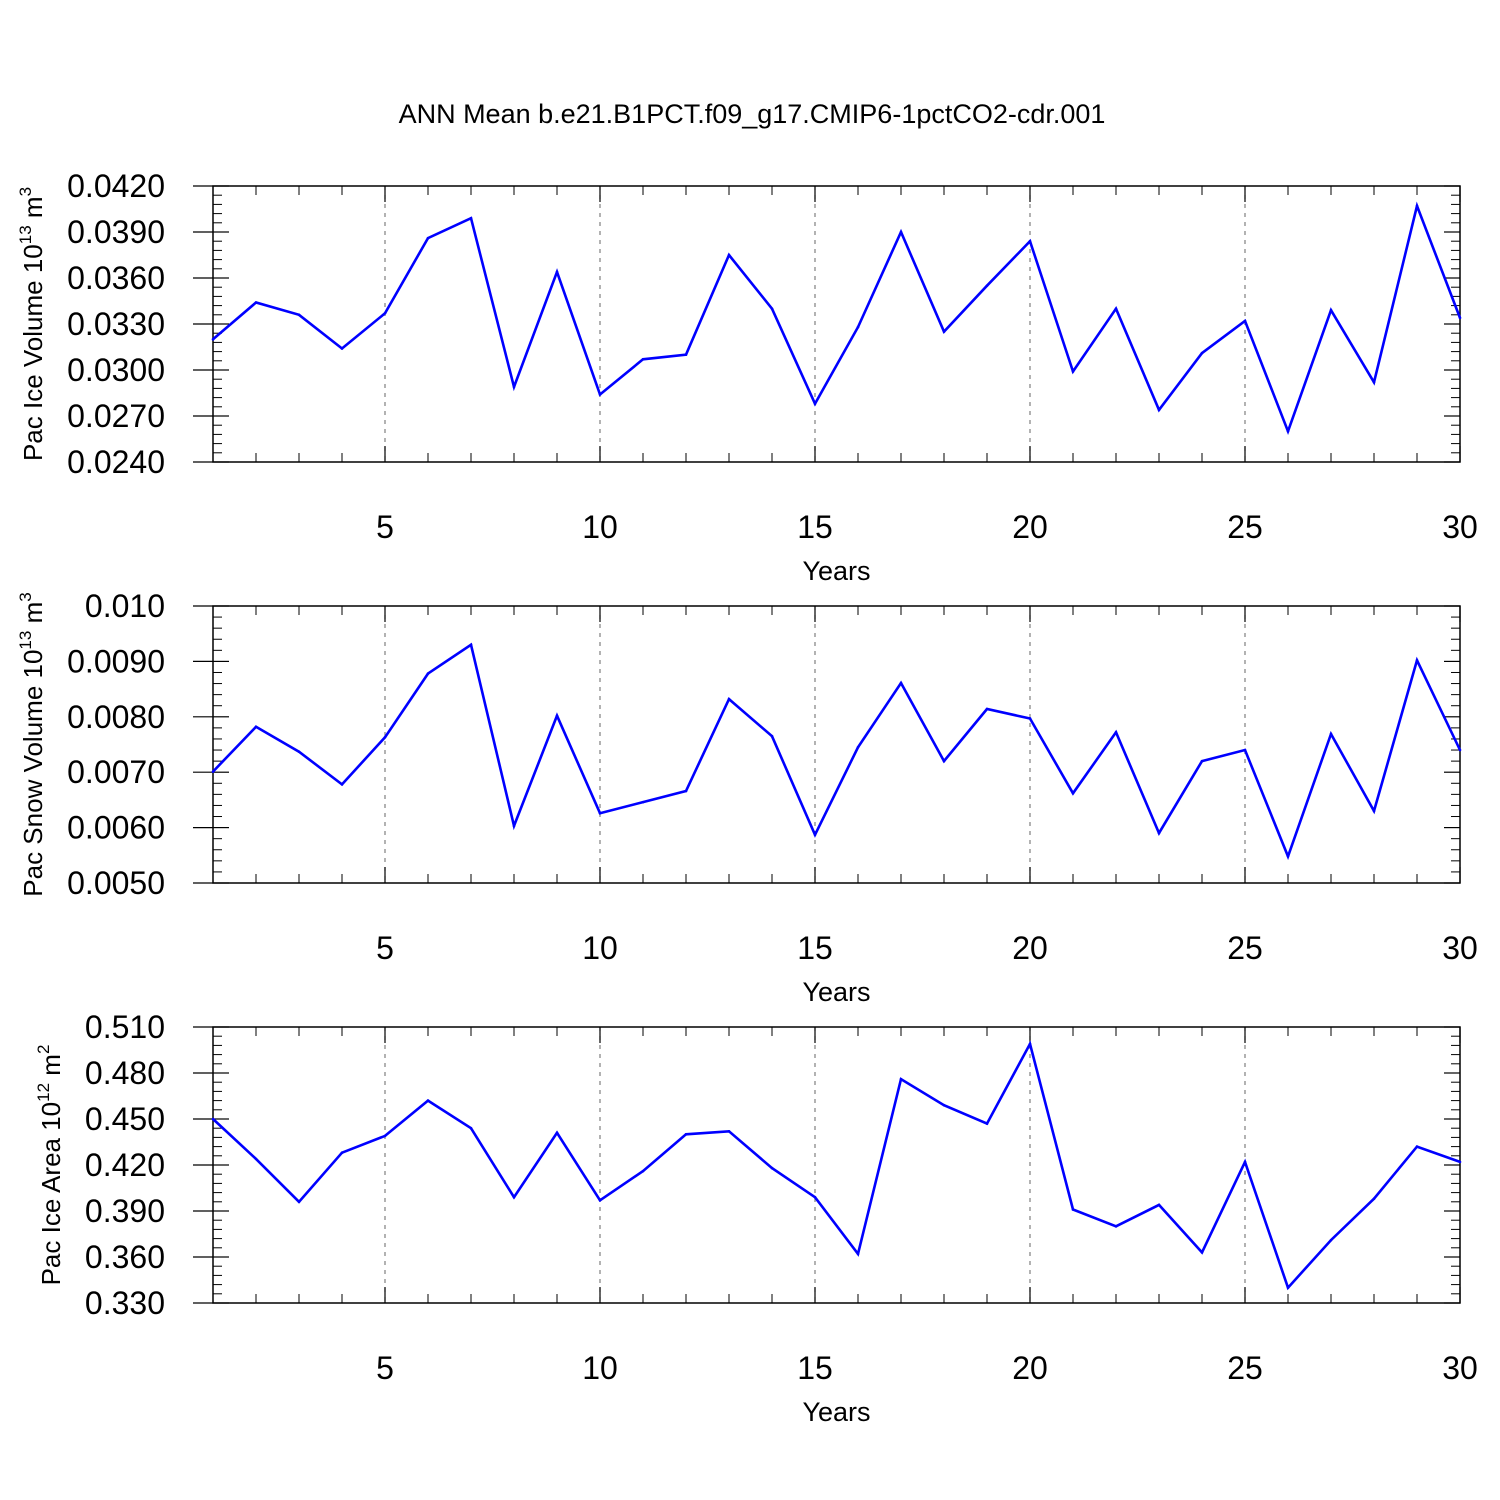 The image size is (1500, 1500). Describe the element at coordinates (836, 571) in the screenshot. I see `panel-1-x-axis-label: Years` at that location.